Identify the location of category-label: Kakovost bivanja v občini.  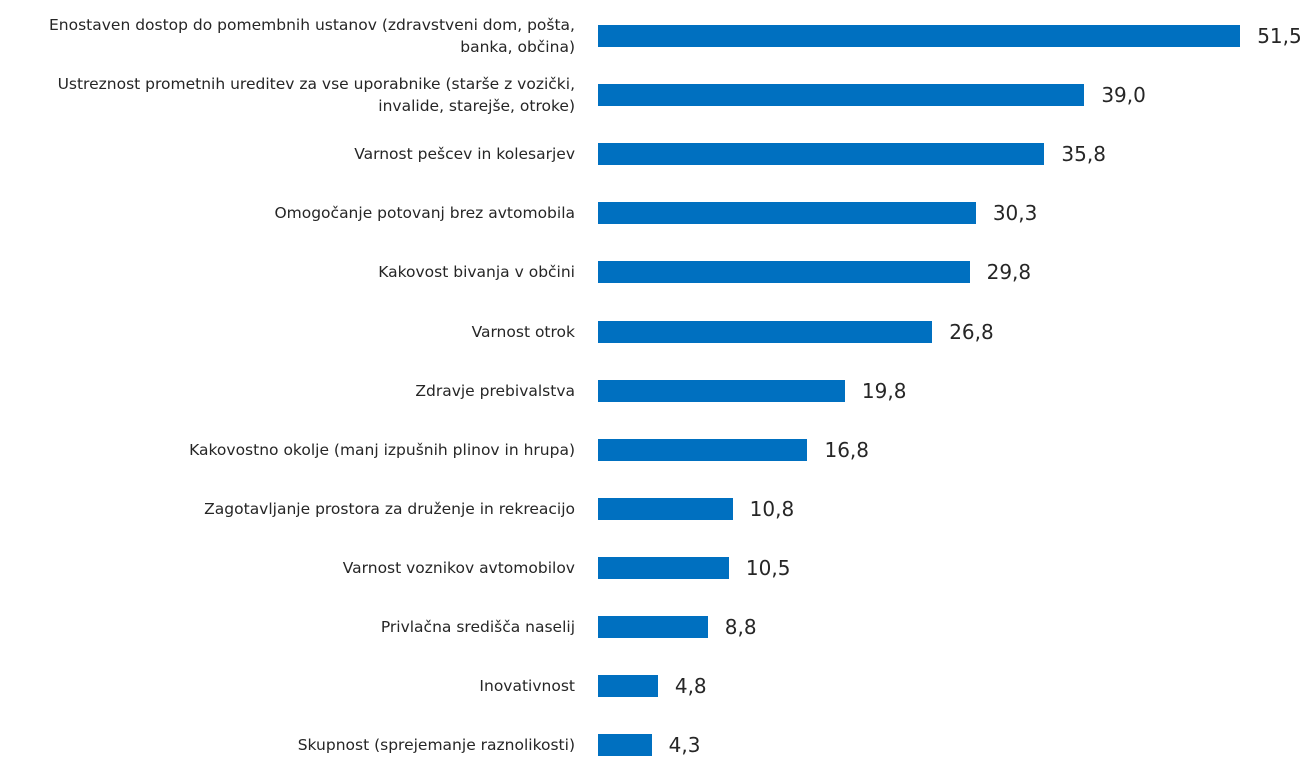
(476, 272).